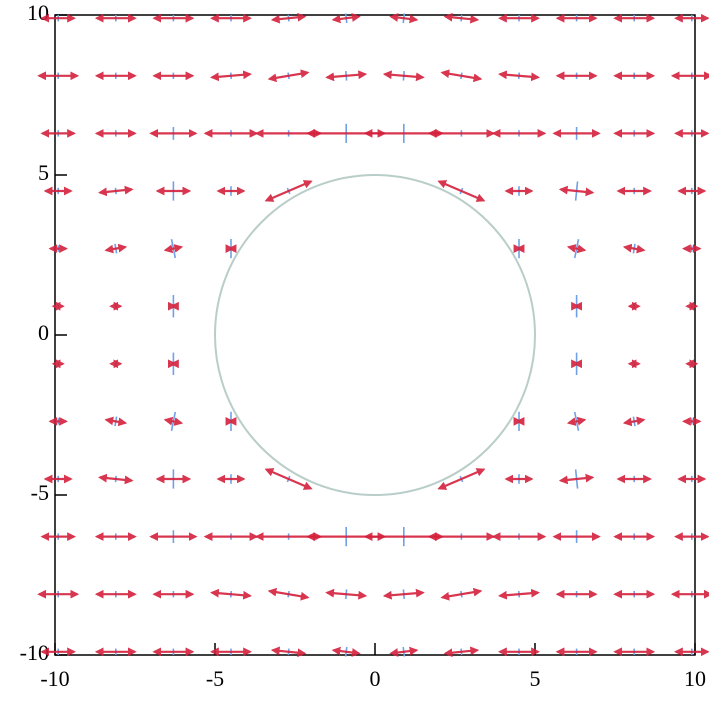  Describe the element at coordinates (535, 678) in the screenshot. I see `x-tick-label: 5` at that location.